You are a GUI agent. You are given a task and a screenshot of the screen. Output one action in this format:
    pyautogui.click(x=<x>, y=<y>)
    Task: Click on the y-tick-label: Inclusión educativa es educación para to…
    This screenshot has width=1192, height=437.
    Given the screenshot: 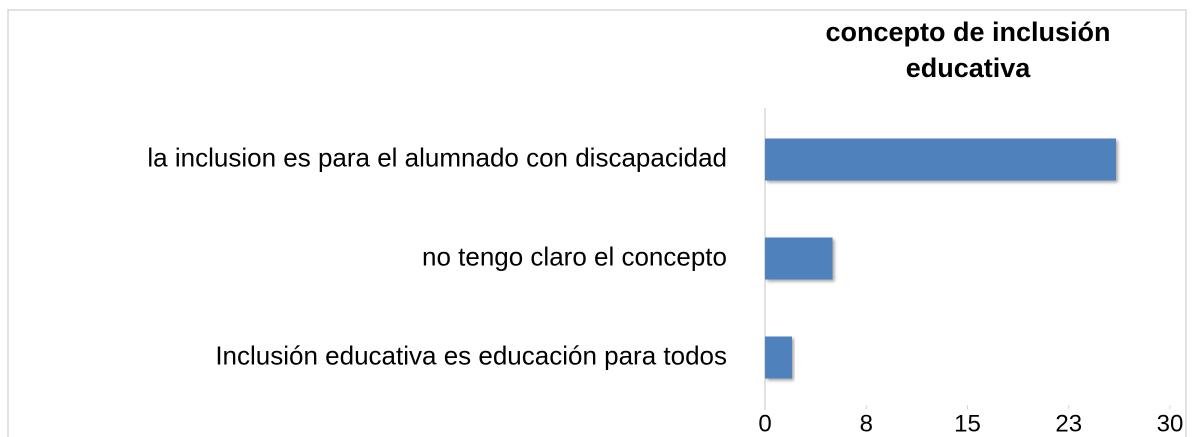 What is the action you would take?
    pyautogui.click(x=471, y=355)
    